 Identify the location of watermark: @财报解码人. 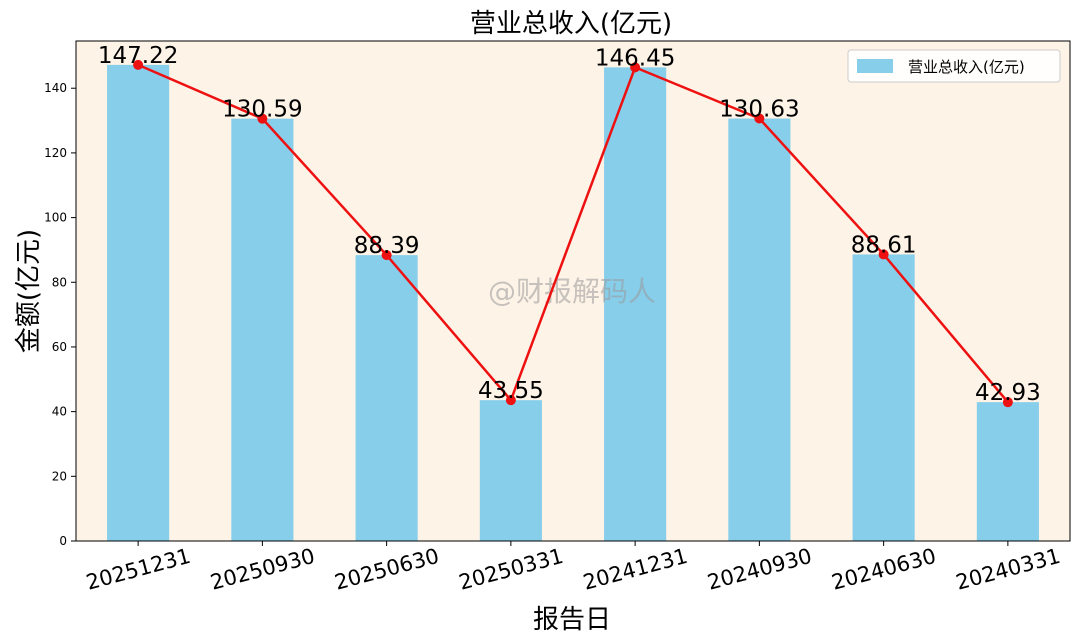
(572, 291).